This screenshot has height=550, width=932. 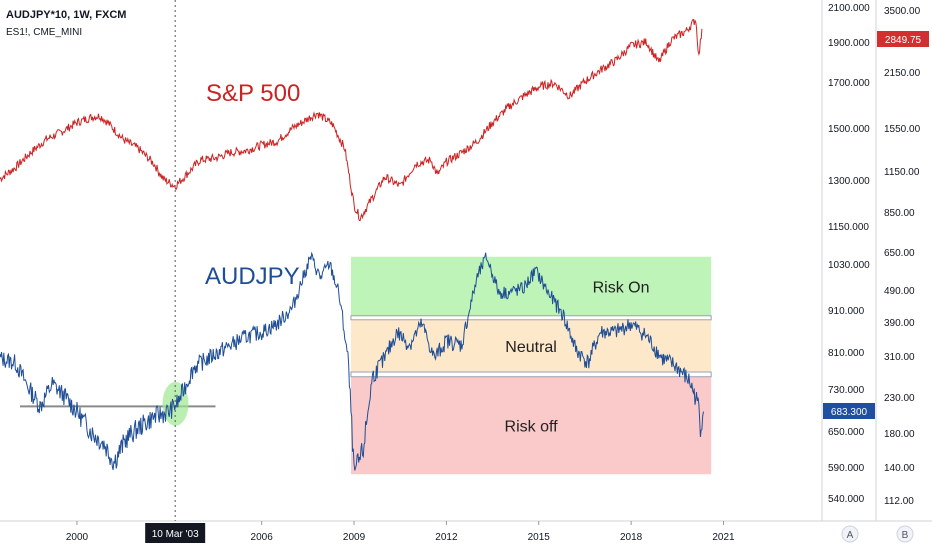 I want to click on audjpy-annotation: AUDJPY, so click(x=252, y=276).